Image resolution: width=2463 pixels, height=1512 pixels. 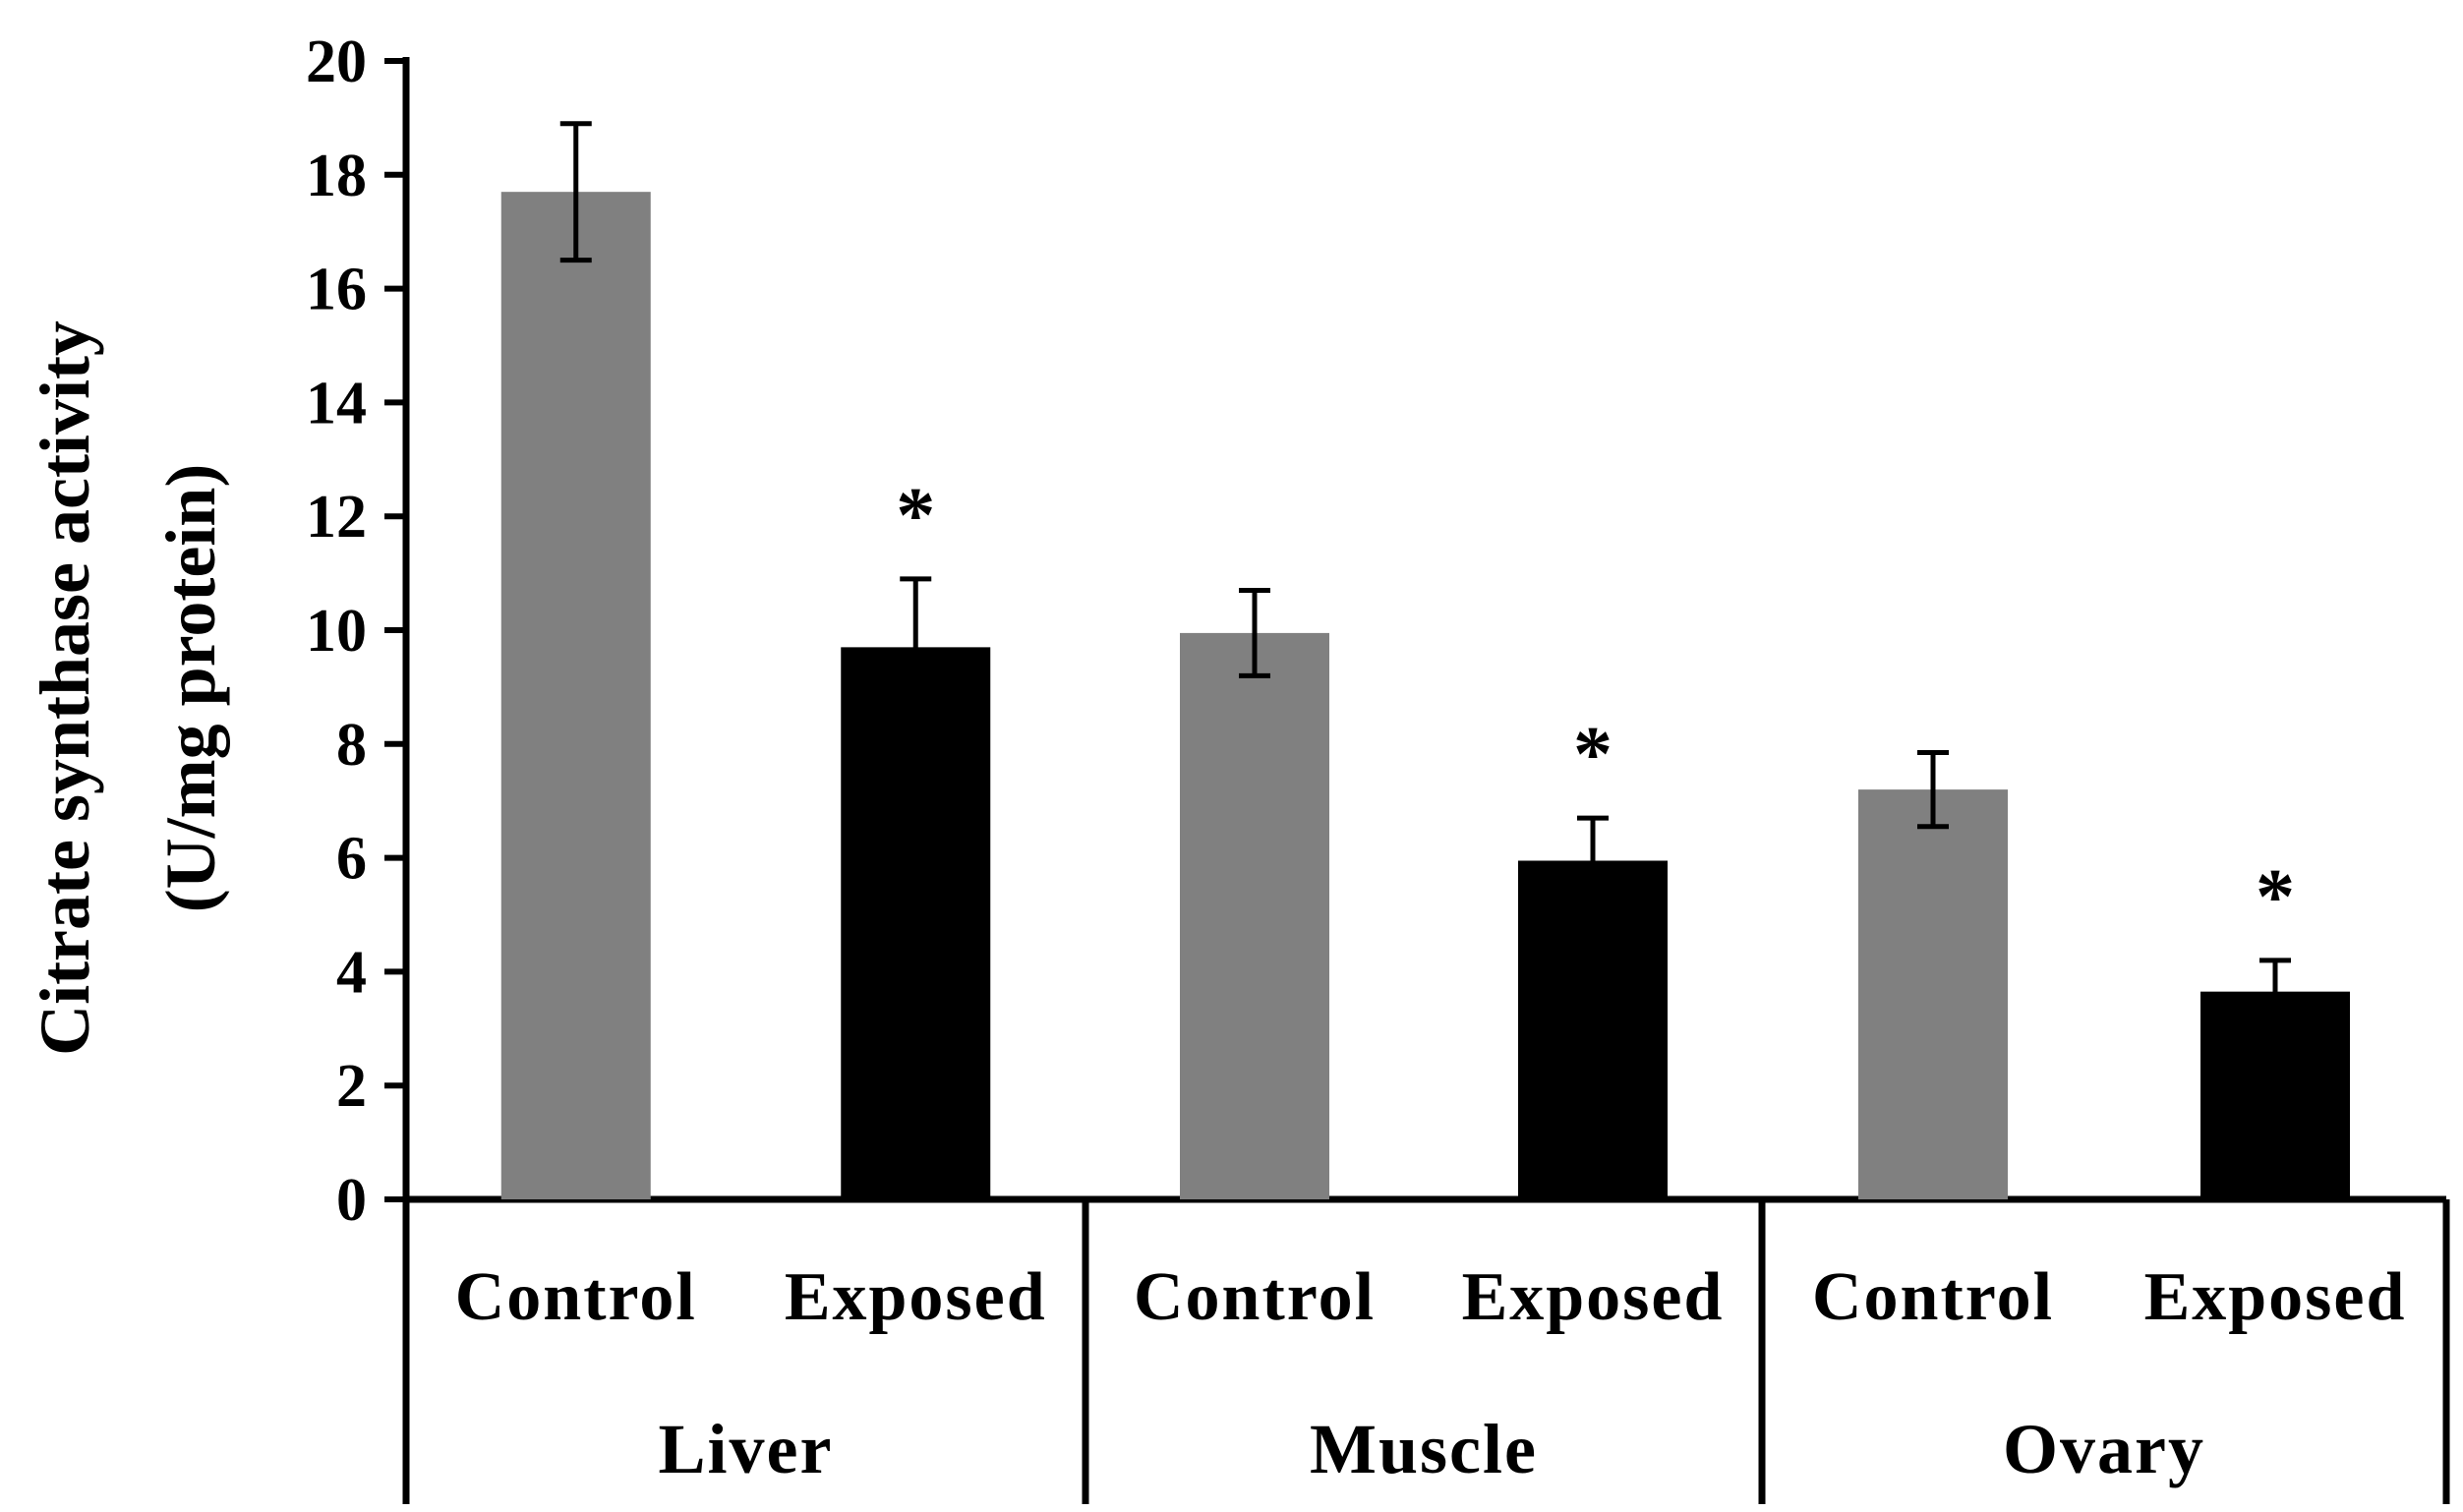 What do you see at coordinates (1593, 1029) in the screenshot?
I see `bar-muscle-exposed` at bounding box center [1593, 1029].